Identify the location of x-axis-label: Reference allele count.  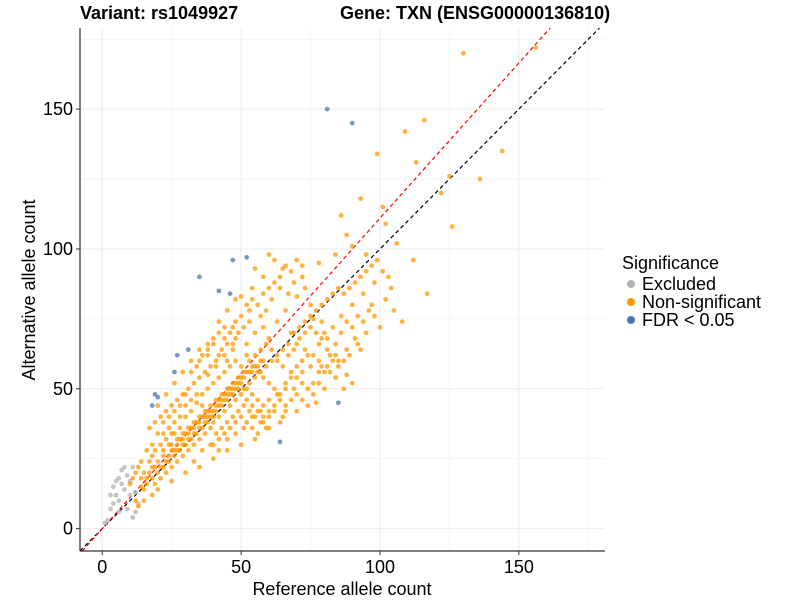
(341, 589).